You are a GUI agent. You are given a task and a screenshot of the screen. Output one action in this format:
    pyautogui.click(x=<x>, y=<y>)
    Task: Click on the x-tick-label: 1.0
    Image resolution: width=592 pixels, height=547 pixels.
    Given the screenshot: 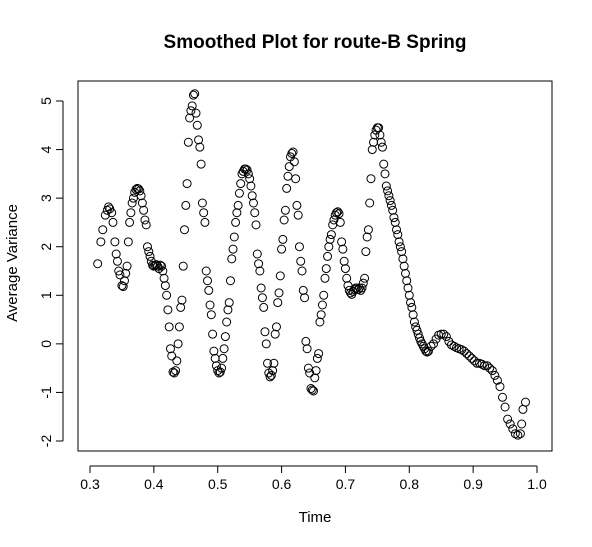 What is the action you would take?
    pyautogui.click(x=537, y=484)
    